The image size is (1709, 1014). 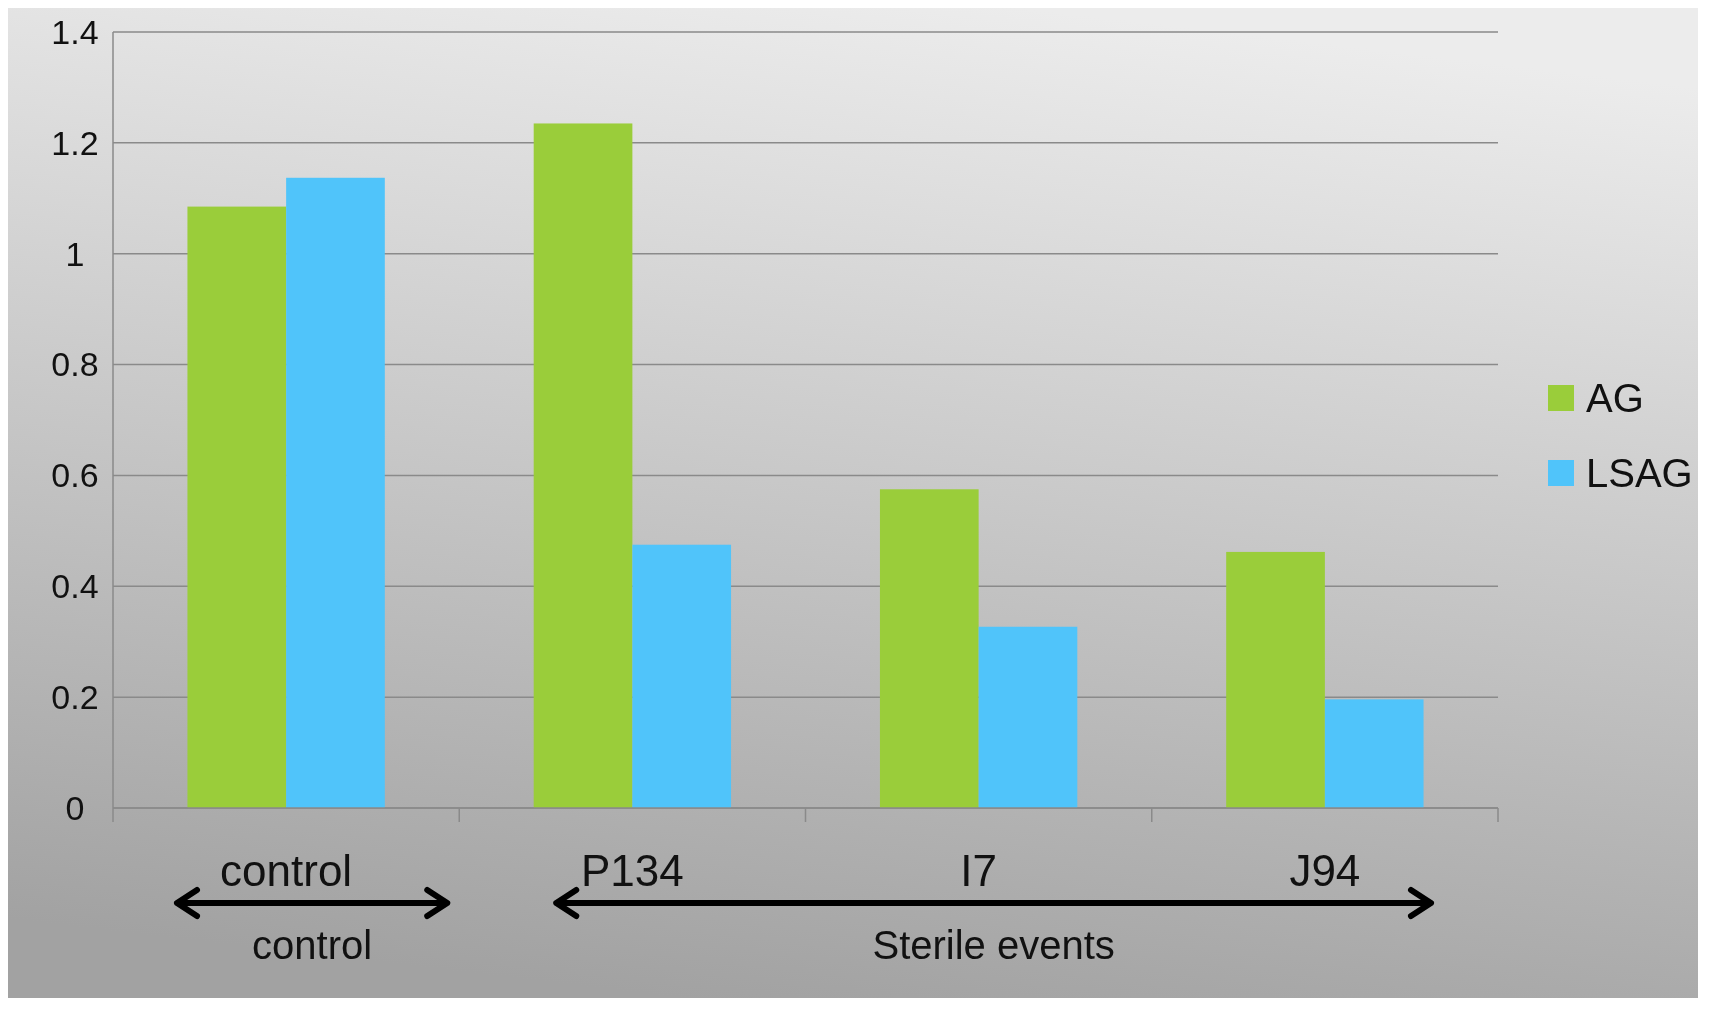 I want to click on x-tick-label: J94, so click(x=1325, y=870).